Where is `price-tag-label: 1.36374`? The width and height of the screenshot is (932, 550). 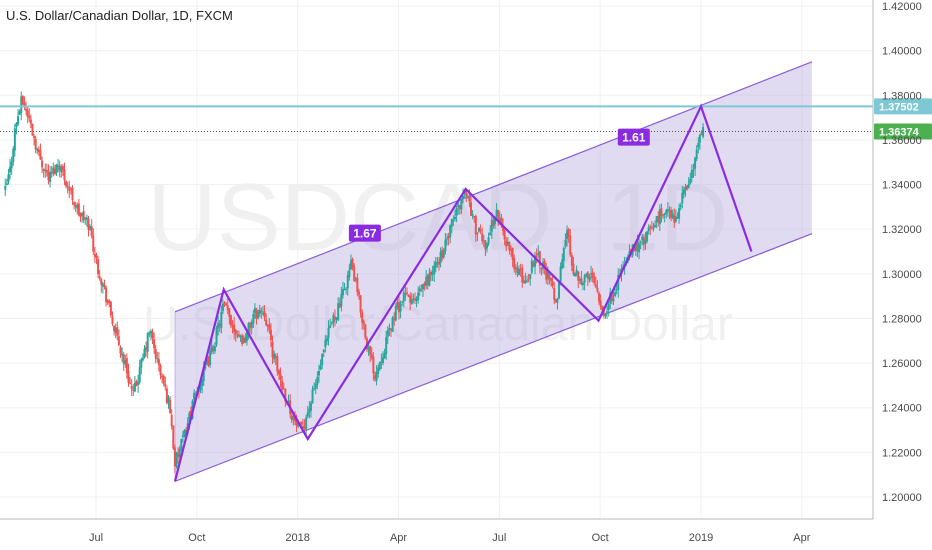 price-tag-label: 1.36374 is located at coordinates (899, 133).